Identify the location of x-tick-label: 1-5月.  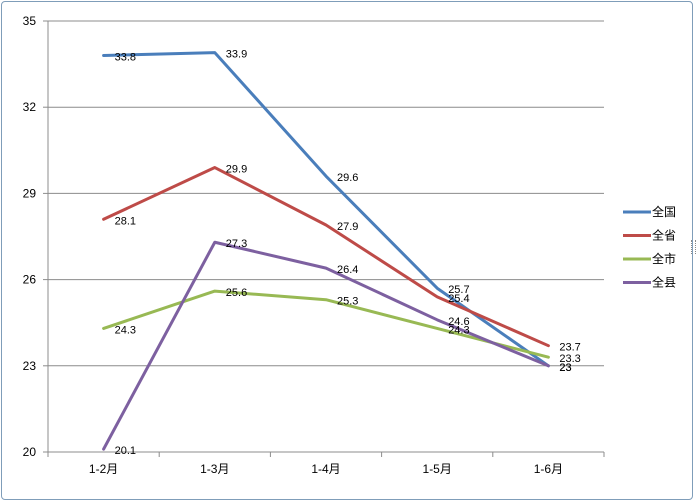
(437, 469).